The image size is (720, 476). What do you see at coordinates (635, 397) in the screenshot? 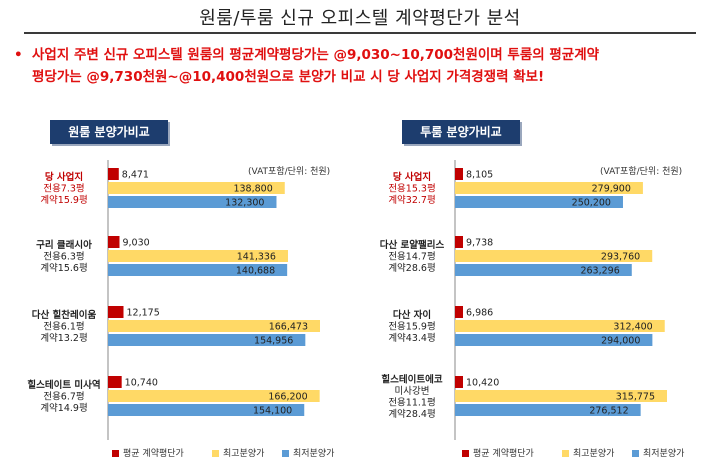
I see `value-label: 315,775` at bounding box center [635, 397].